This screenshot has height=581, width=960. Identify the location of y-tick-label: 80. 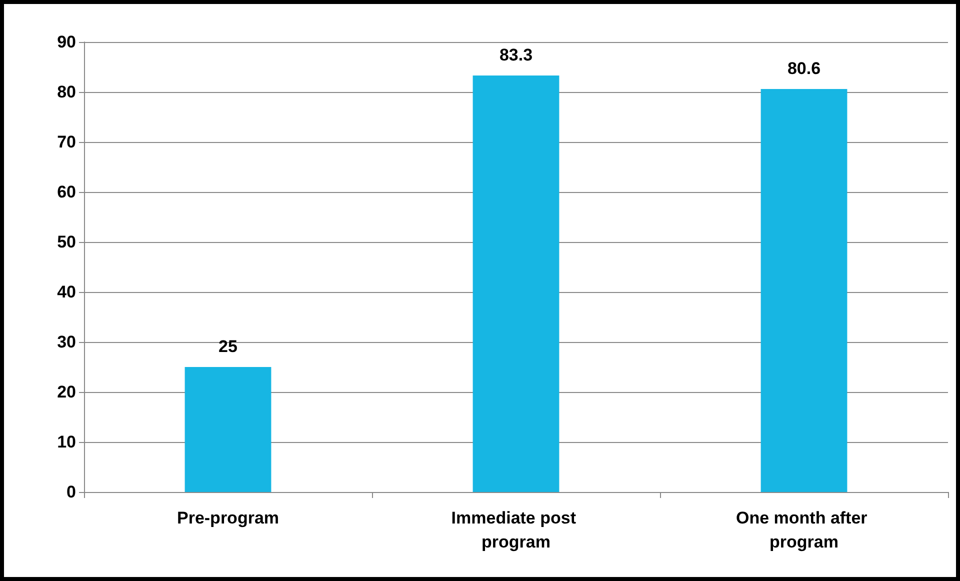
(66, 92).